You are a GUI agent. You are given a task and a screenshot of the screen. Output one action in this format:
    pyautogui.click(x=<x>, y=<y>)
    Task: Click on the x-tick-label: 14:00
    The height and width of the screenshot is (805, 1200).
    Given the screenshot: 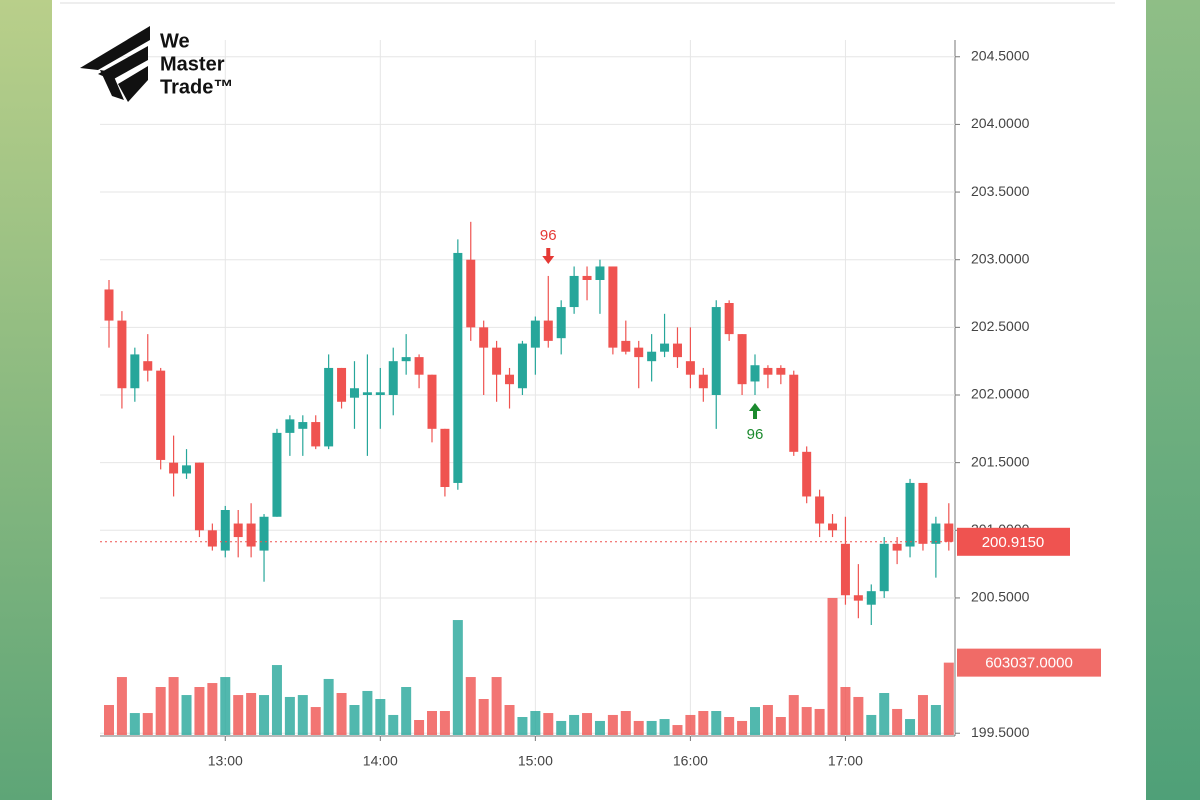 What is the action you would take?
    pyautogui.click(x=380, y=761)
    